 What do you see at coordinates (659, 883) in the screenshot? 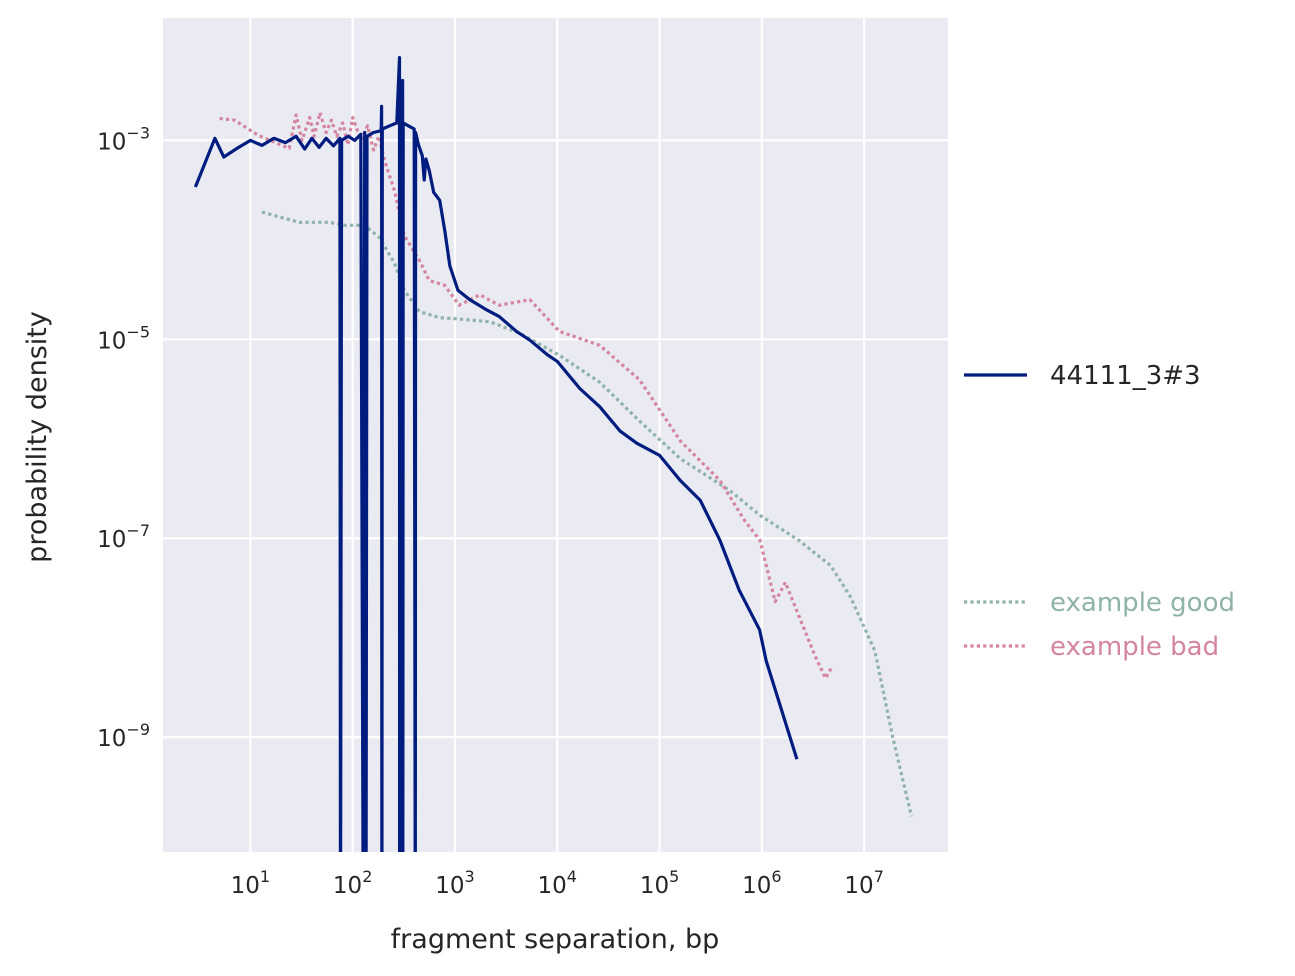
I see `x-tick-label: 10⁵` at bounding box center [659, 883].